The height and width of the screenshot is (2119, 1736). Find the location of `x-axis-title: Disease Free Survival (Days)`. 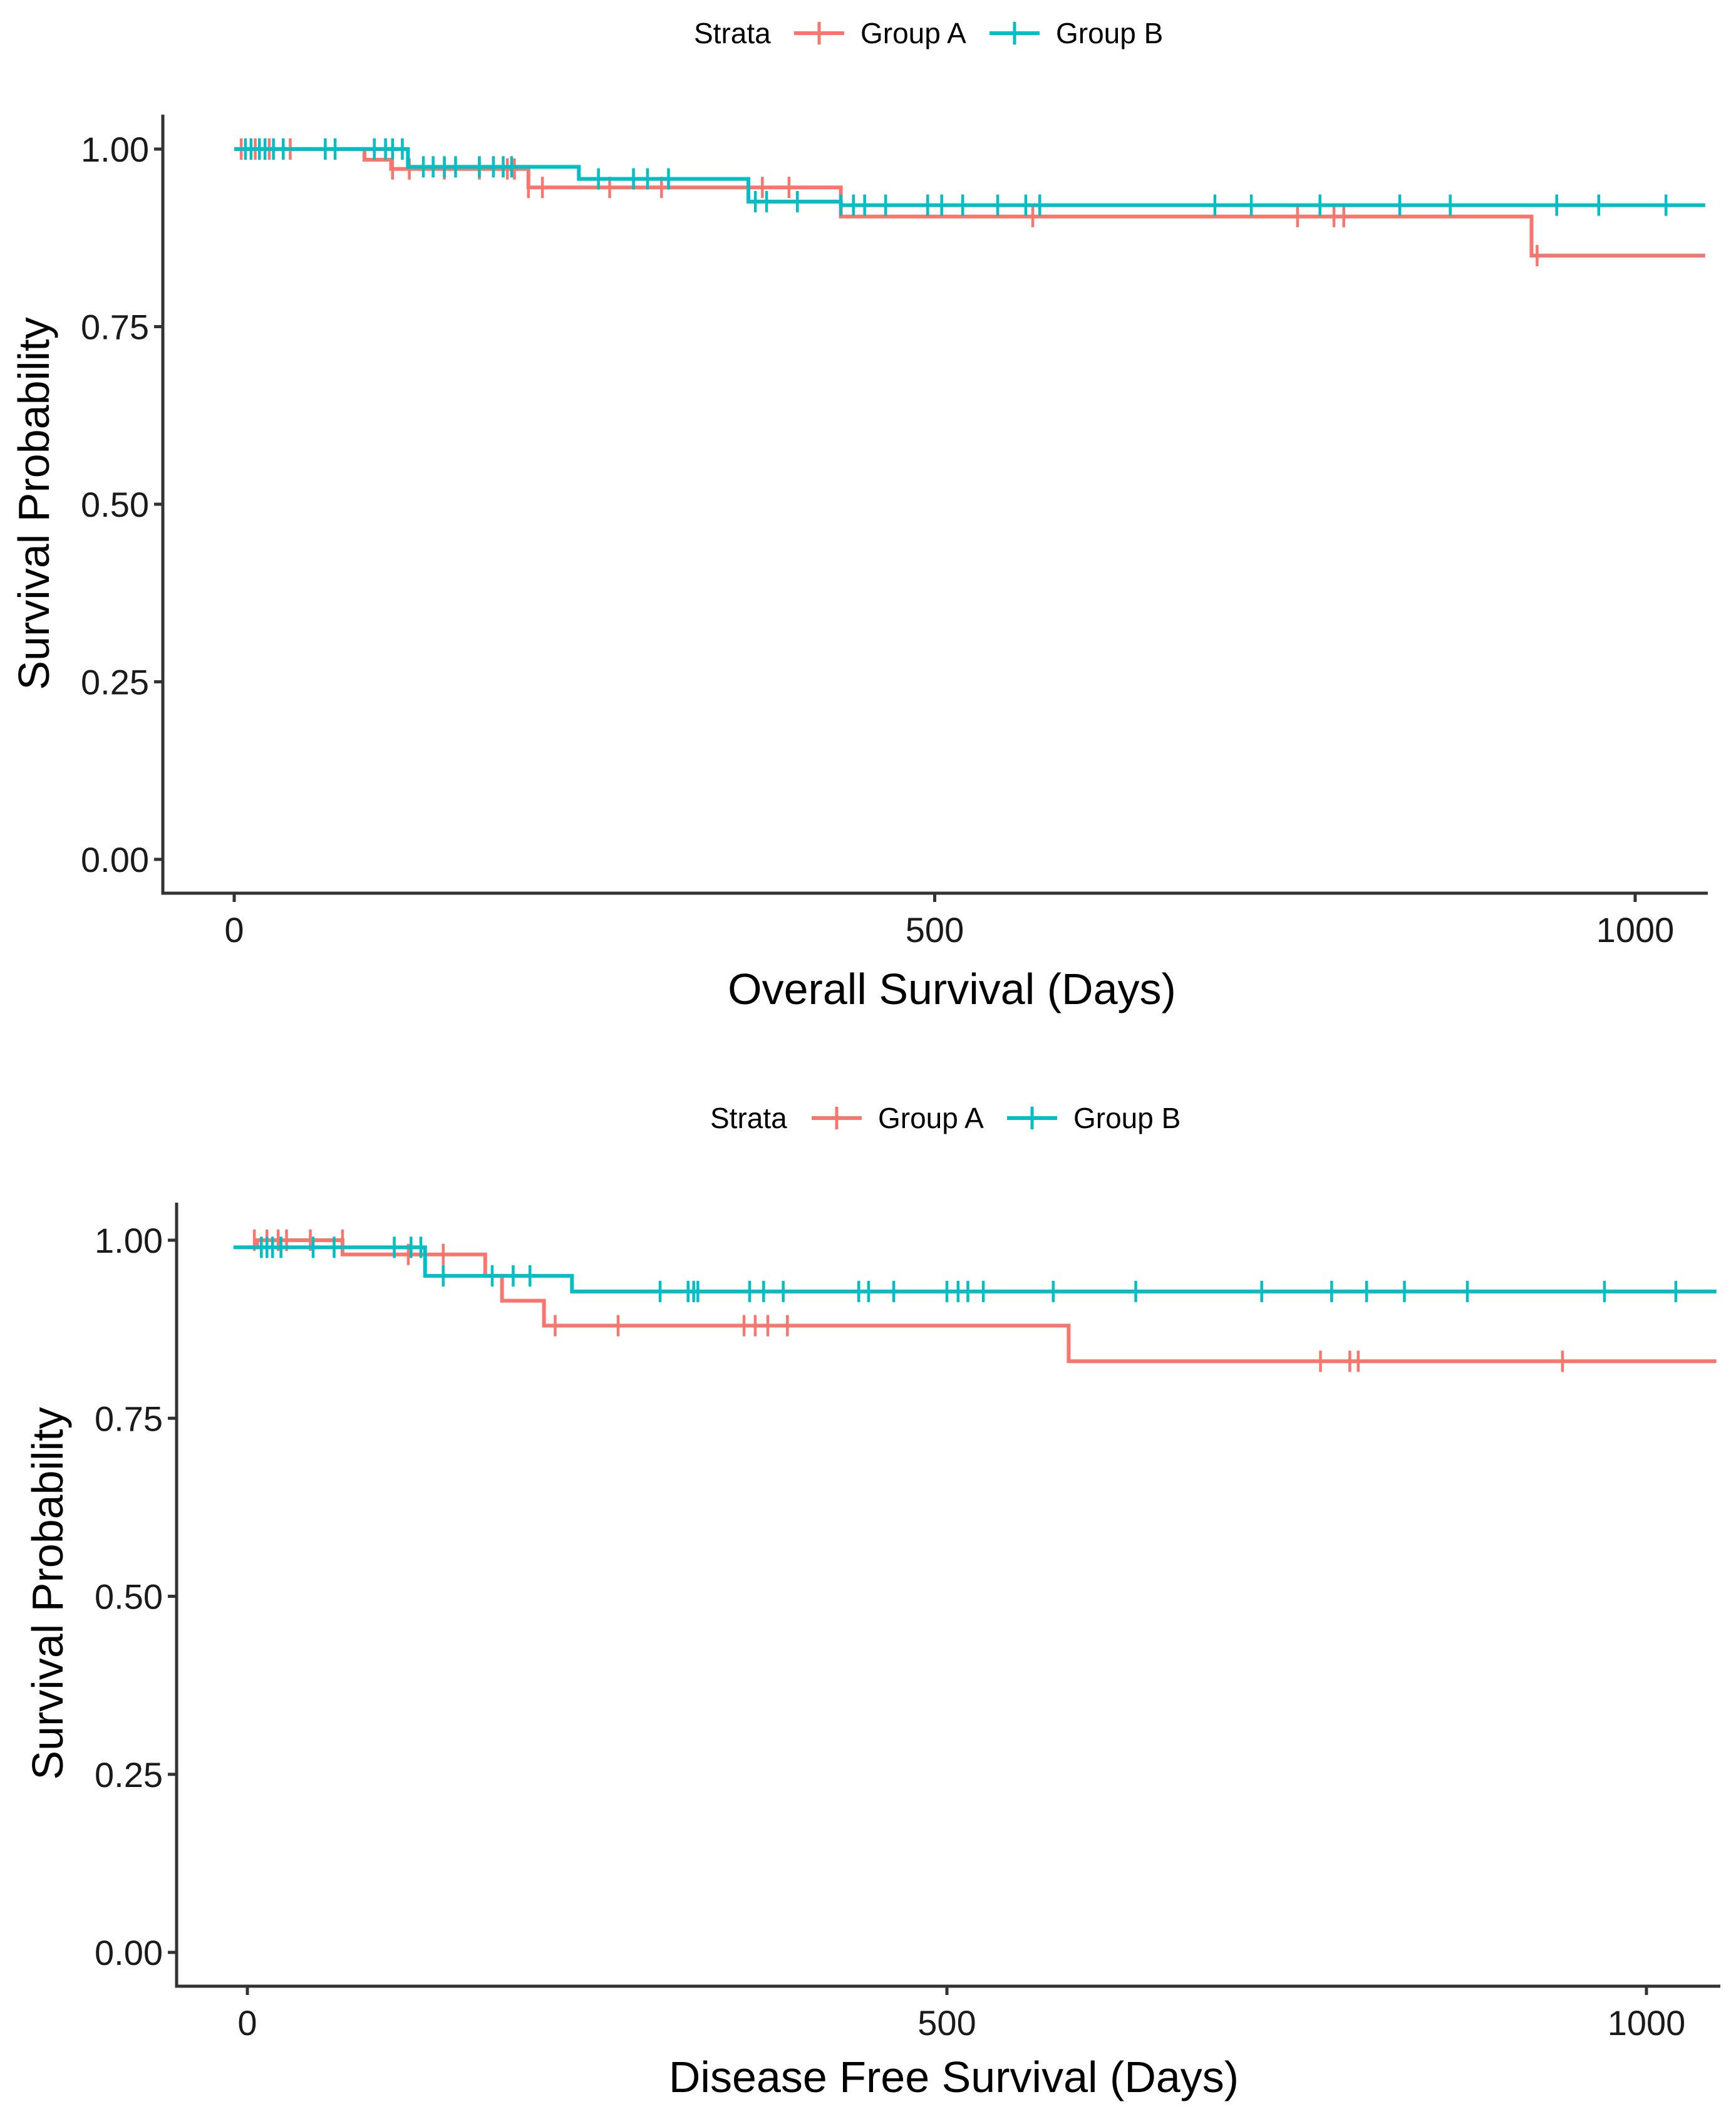

x-axis-title: Disease Free Survival (Days) is located at coordinates (954, 2077).